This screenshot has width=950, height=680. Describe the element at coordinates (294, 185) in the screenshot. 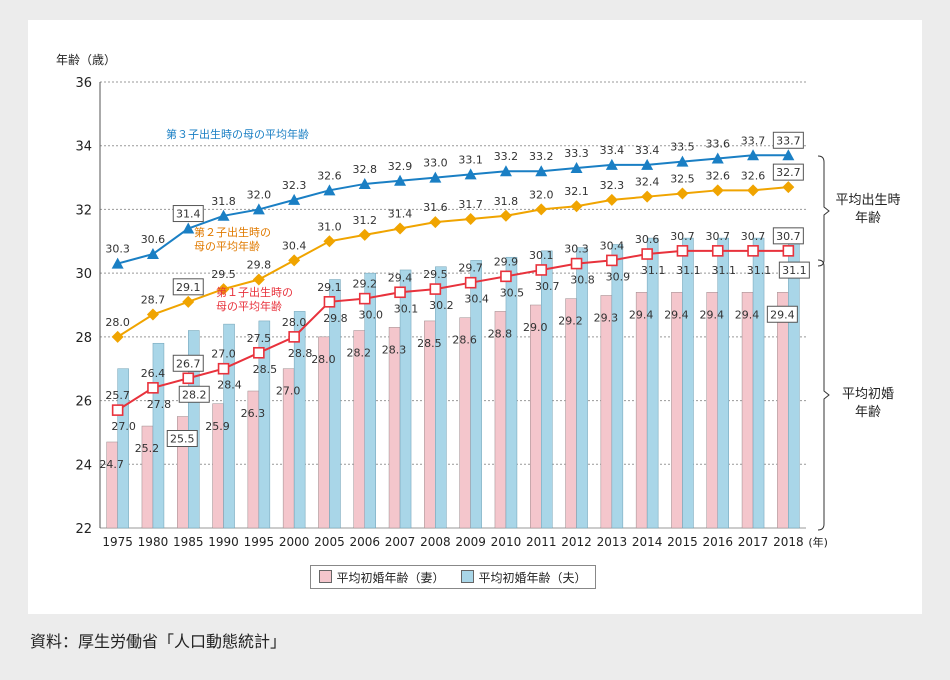

I see `value-label-third: 32.3` at that location.